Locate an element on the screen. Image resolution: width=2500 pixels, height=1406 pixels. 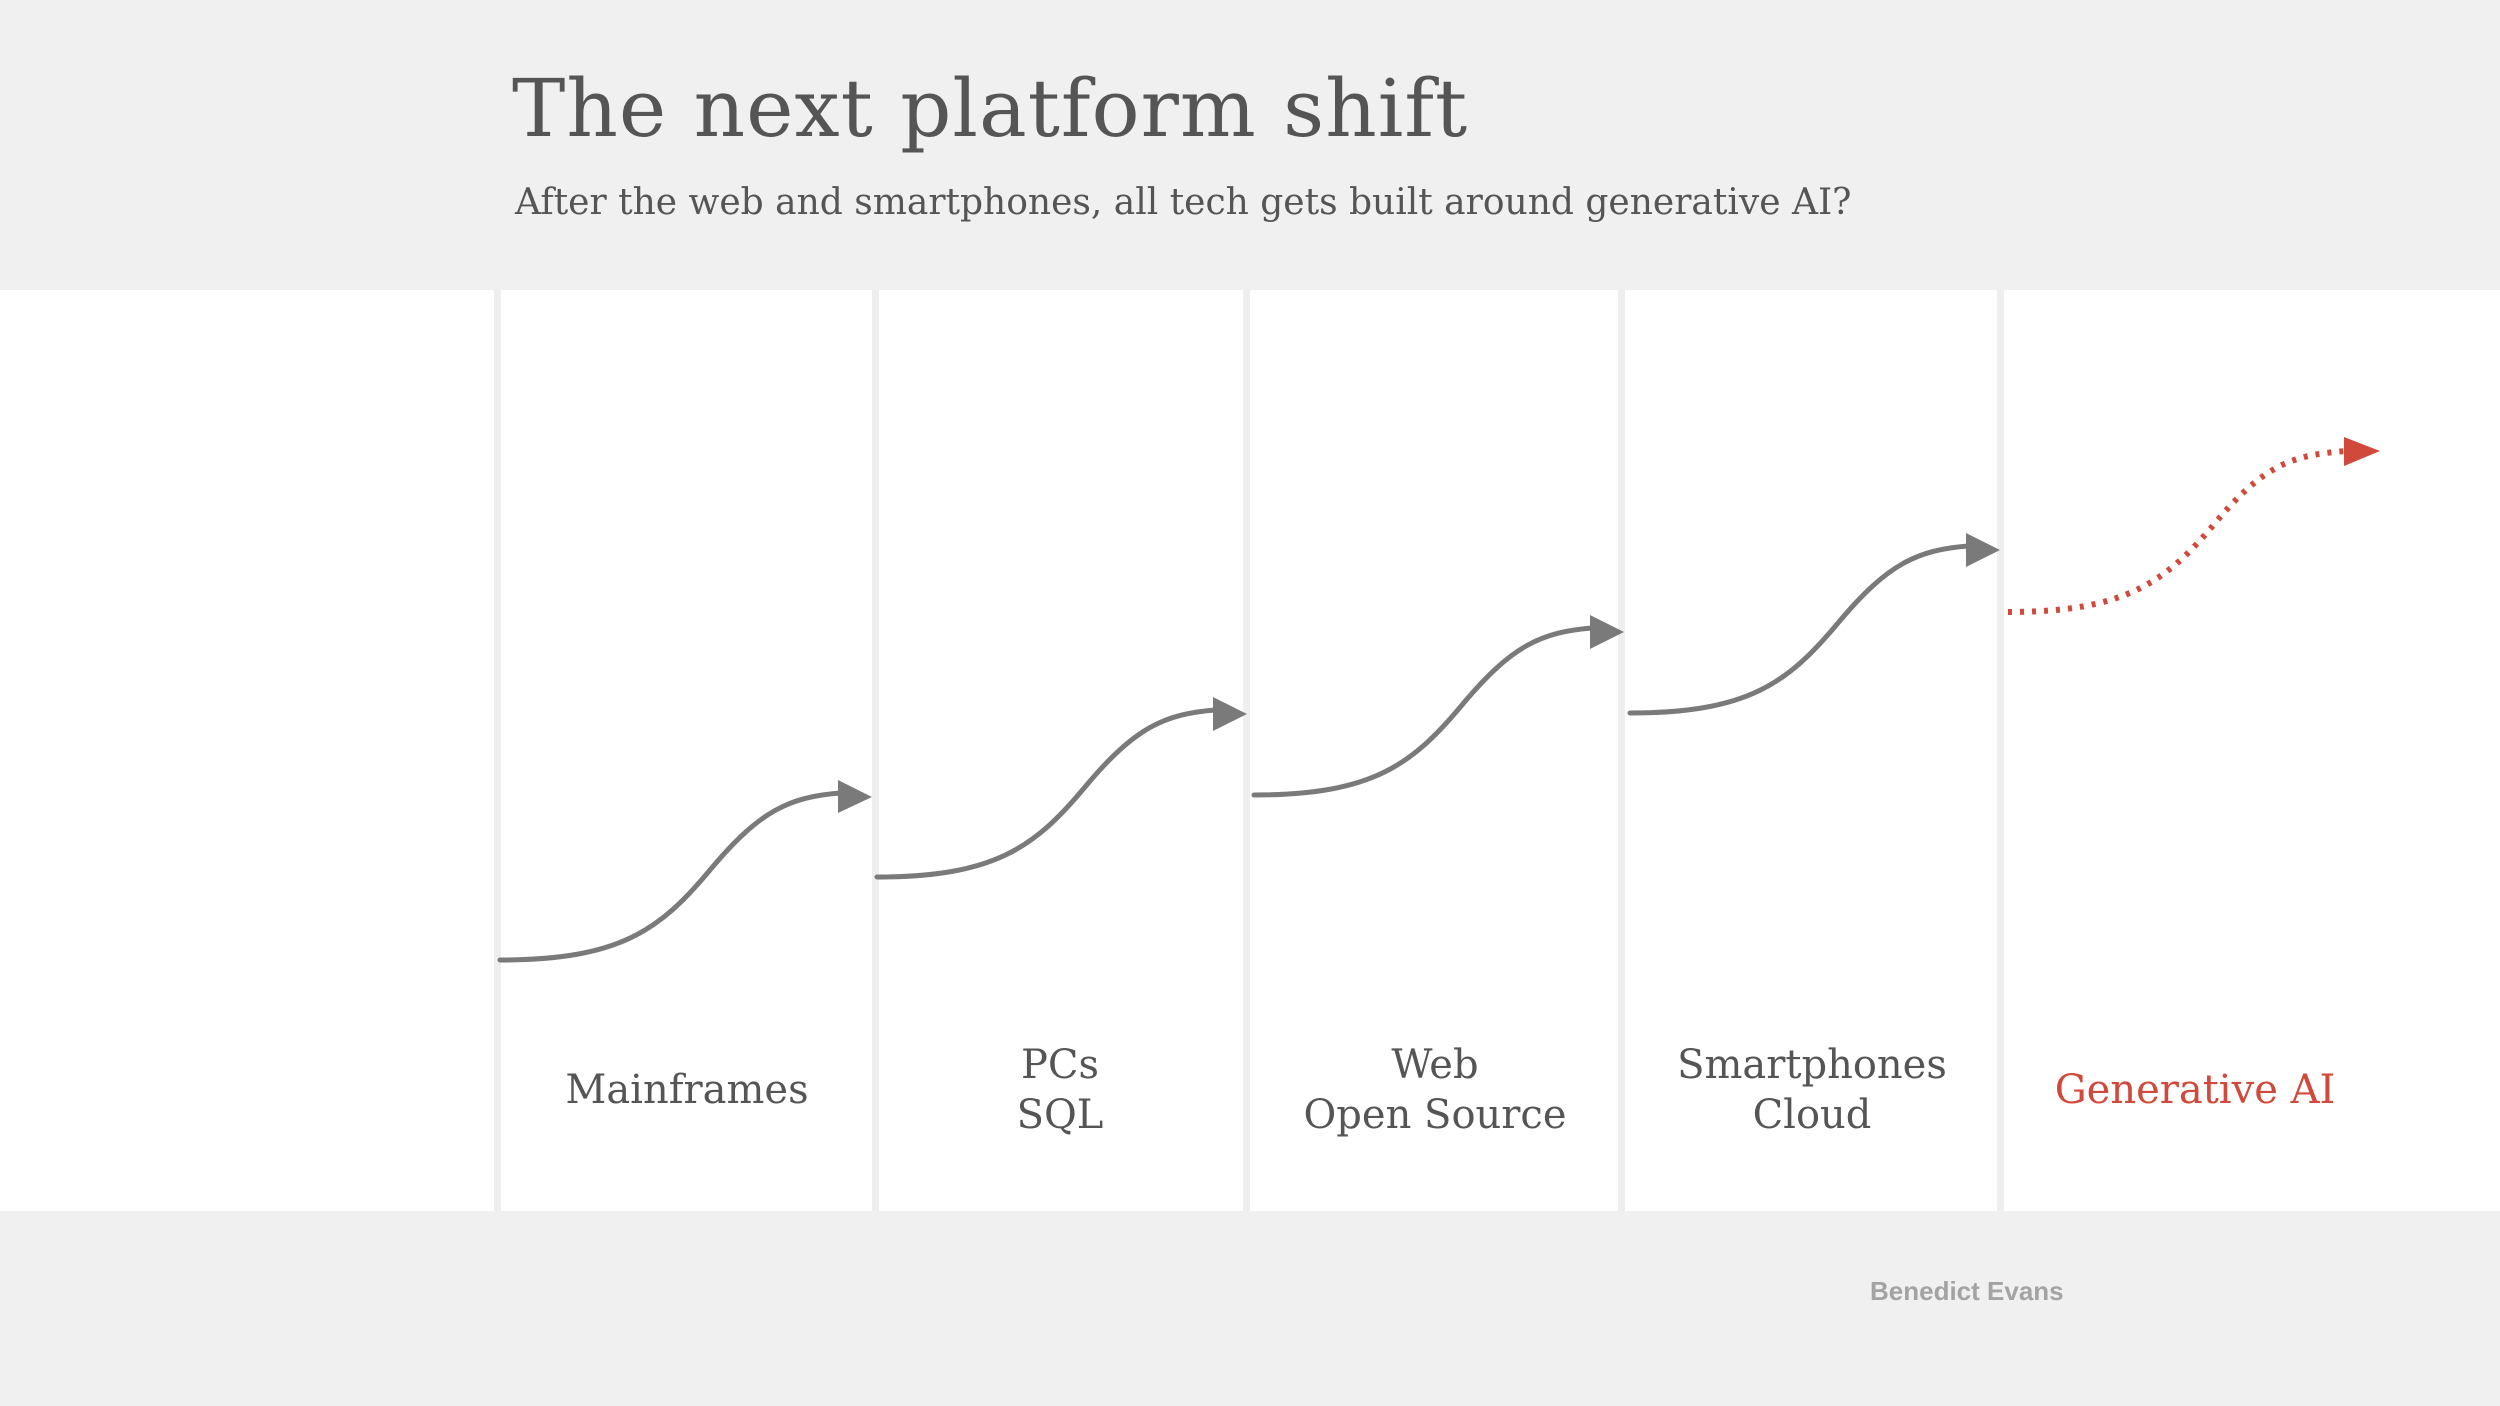
stage-label-line: Generative AI is located at coordinates (2195, 1090).